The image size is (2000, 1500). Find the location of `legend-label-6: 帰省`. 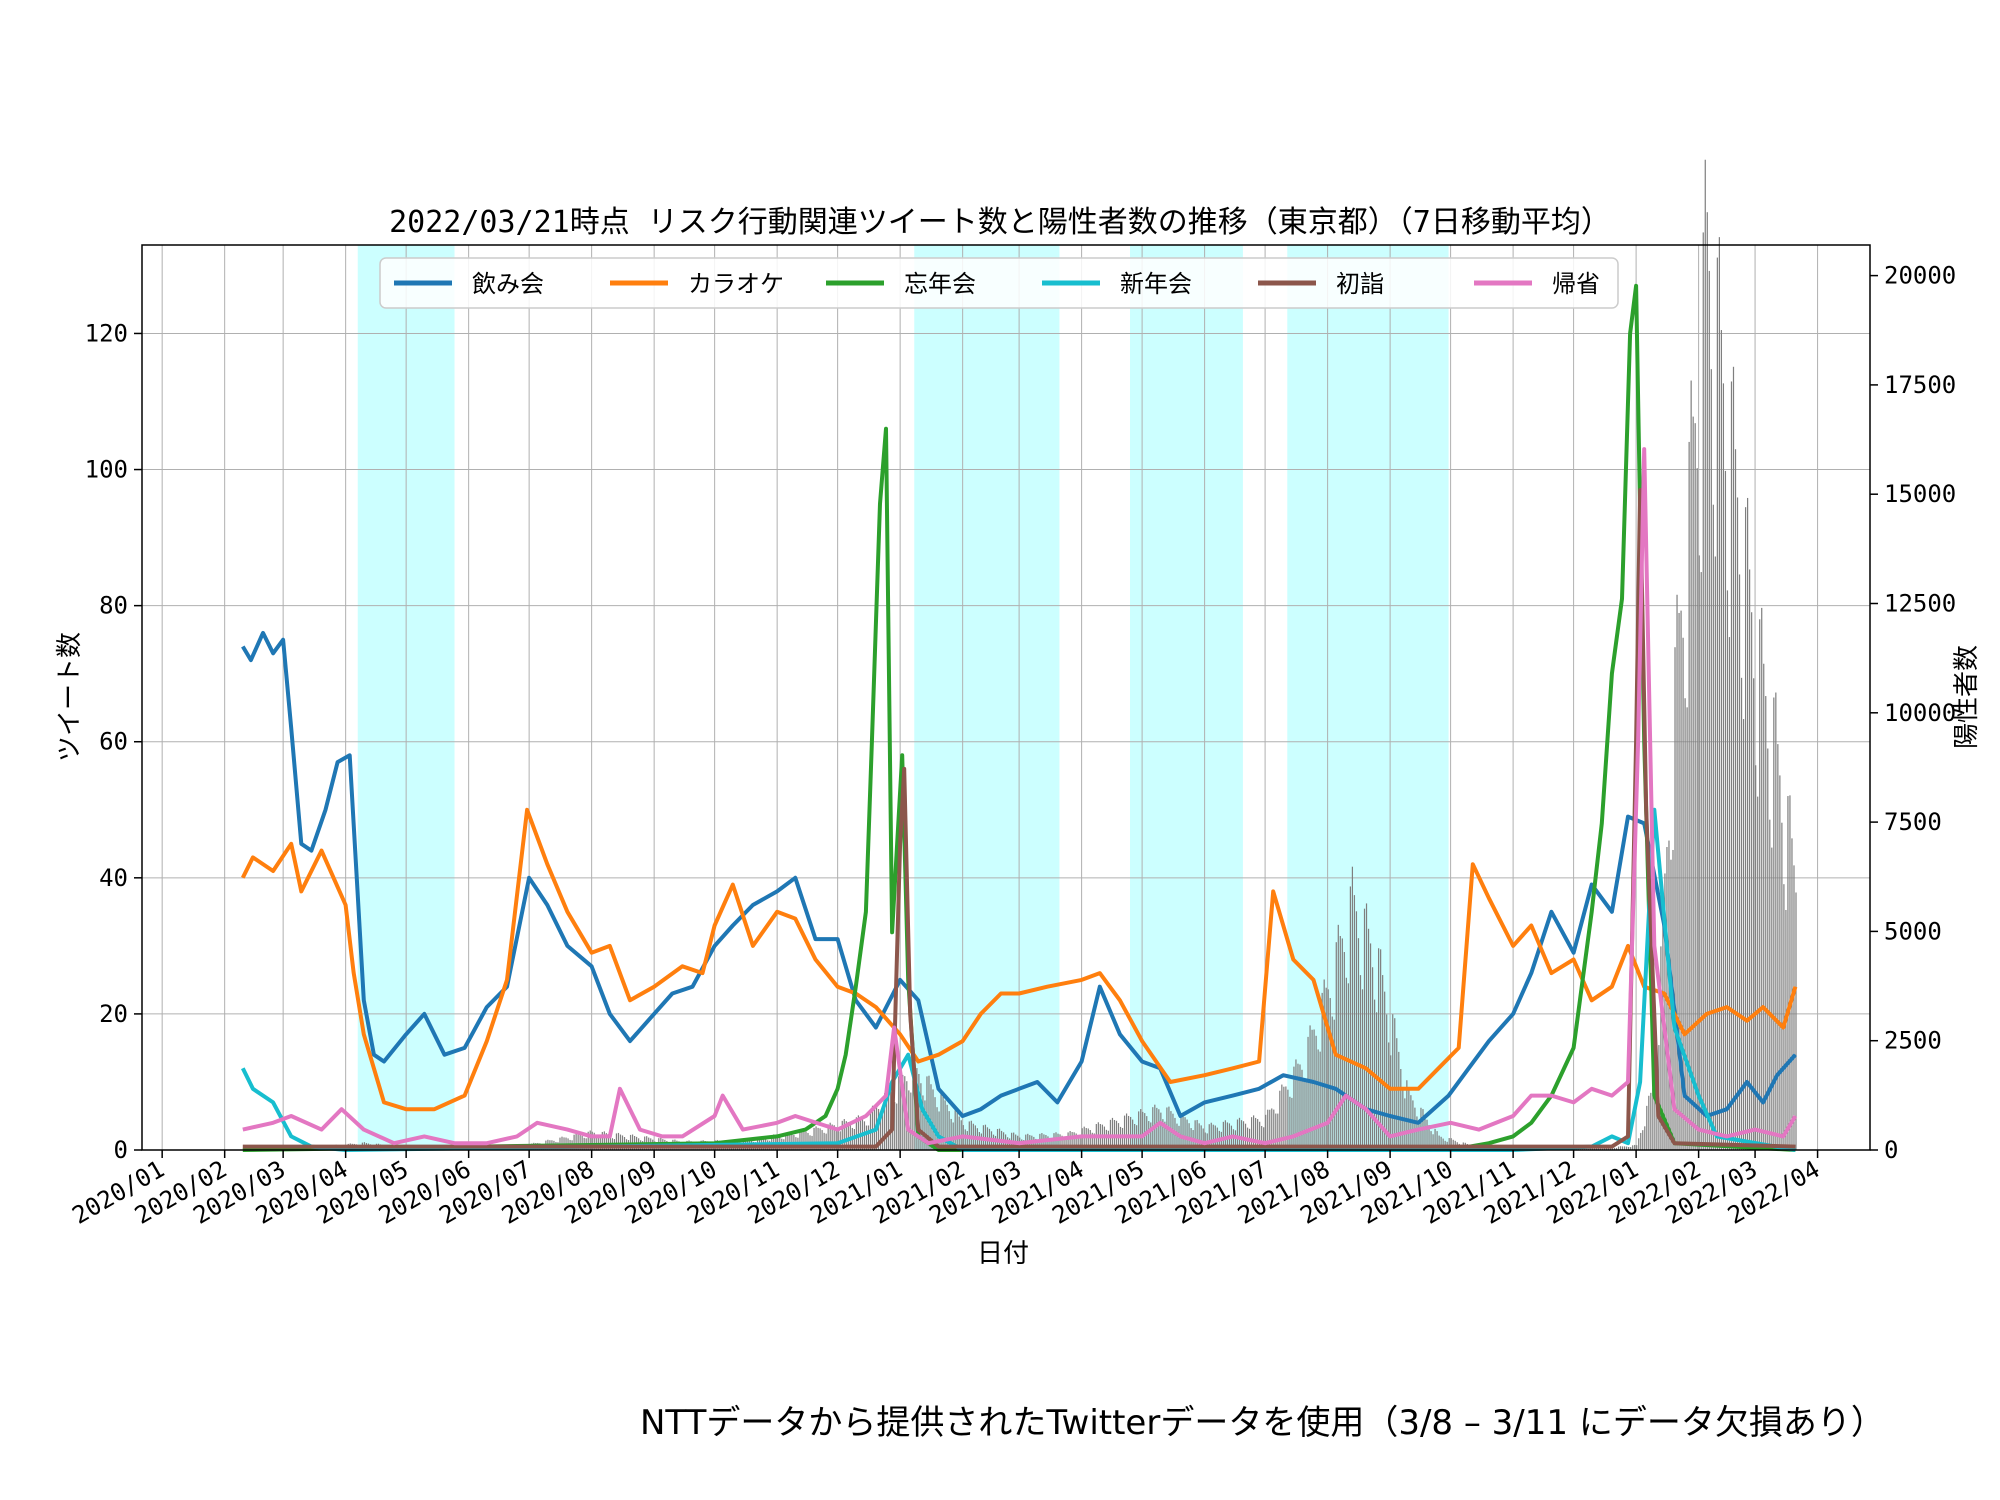

legend-label-6: 帰省 is located at coordinates (1576, 284).